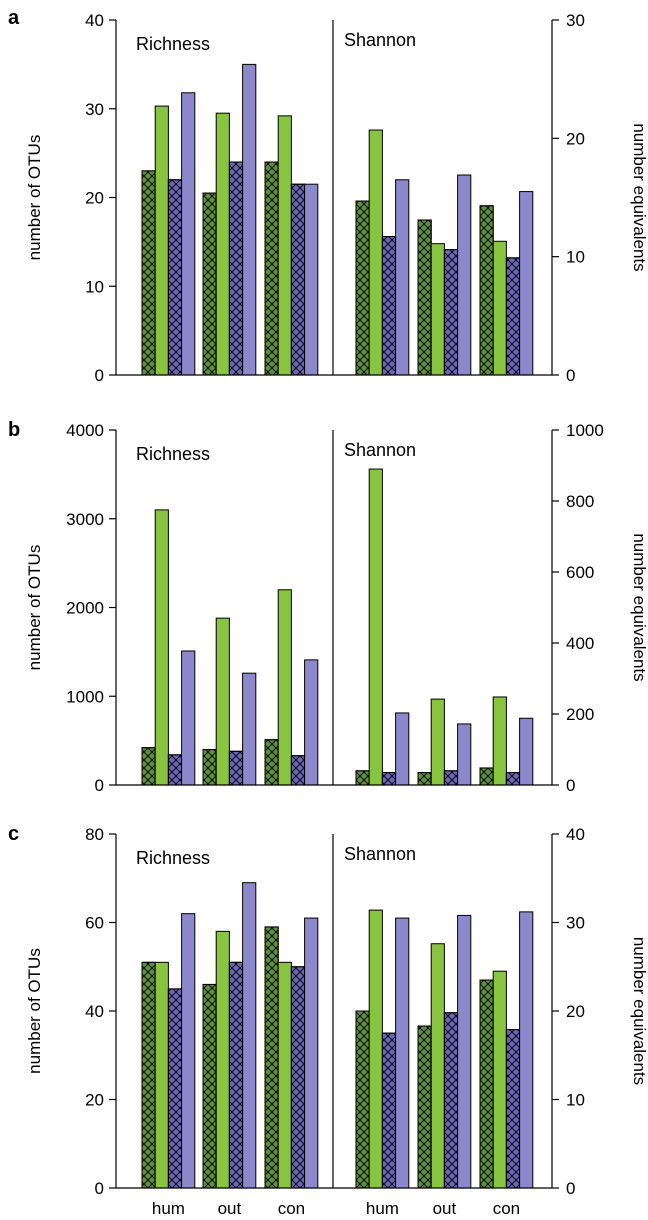 The image size is (648, 1220). I want to click on left-tick-label: 30, so click(94, 109).